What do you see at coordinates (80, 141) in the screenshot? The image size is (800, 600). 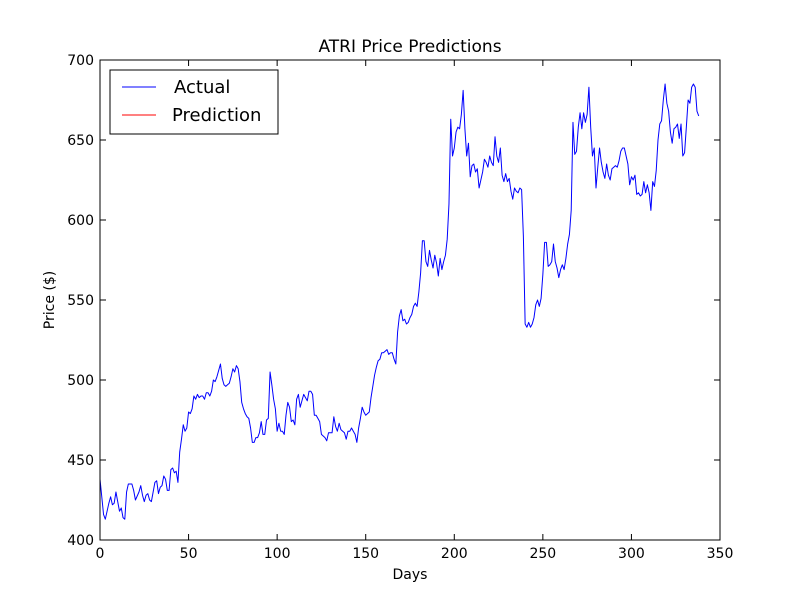 I see `y-tick-label: 650` at bounding box center [80, 141].